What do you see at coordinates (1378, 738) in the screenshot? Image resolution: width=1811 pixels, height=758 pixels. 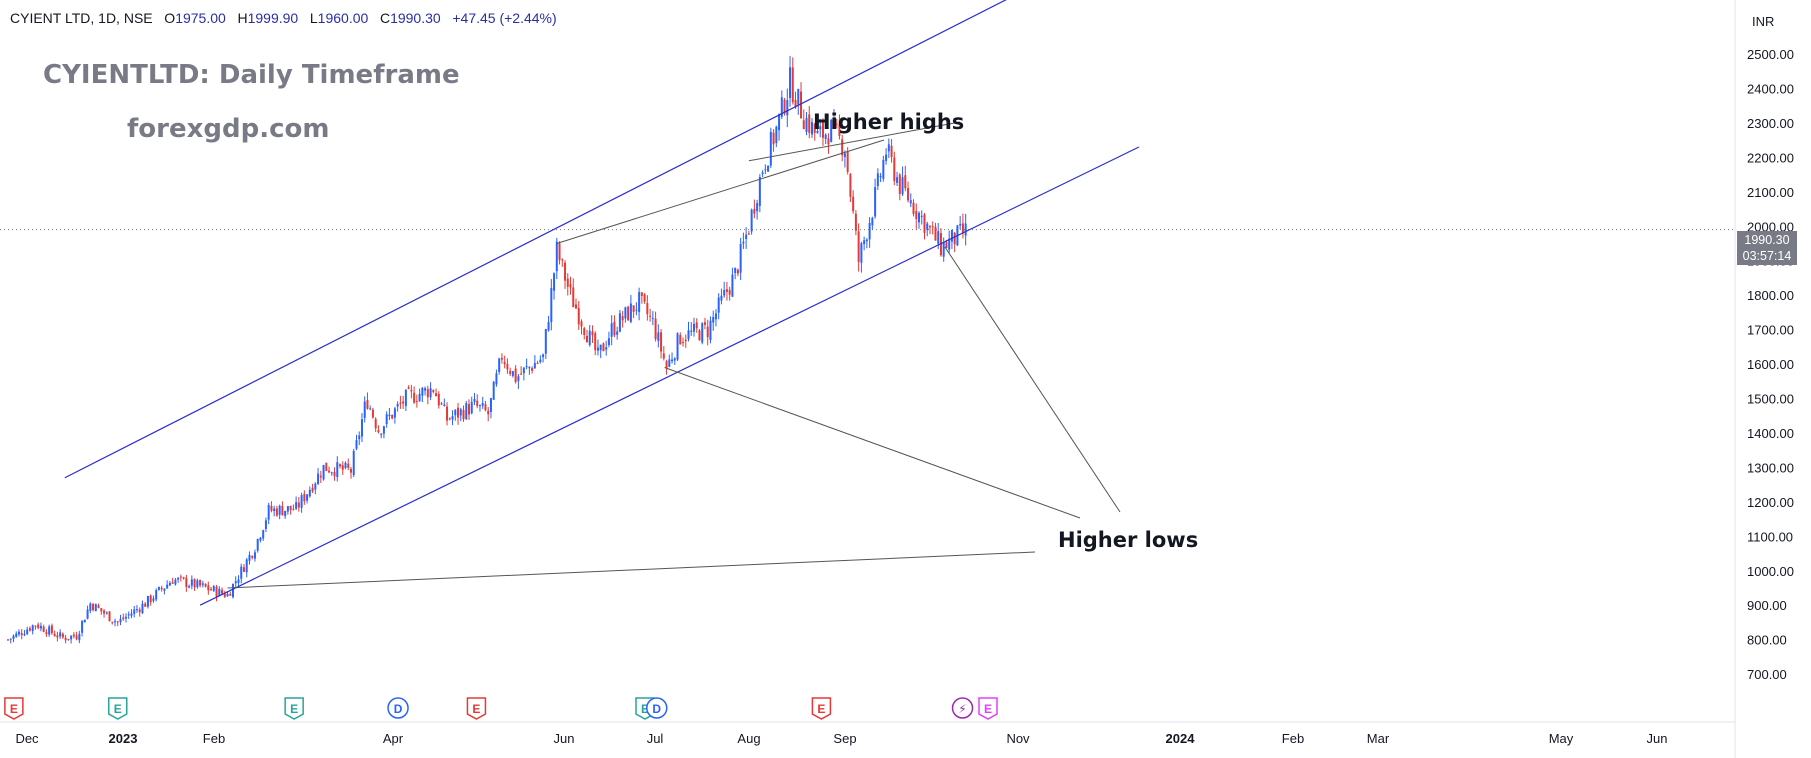 I see `time-tick-label: Mar` at bounding box center [1378, 738].